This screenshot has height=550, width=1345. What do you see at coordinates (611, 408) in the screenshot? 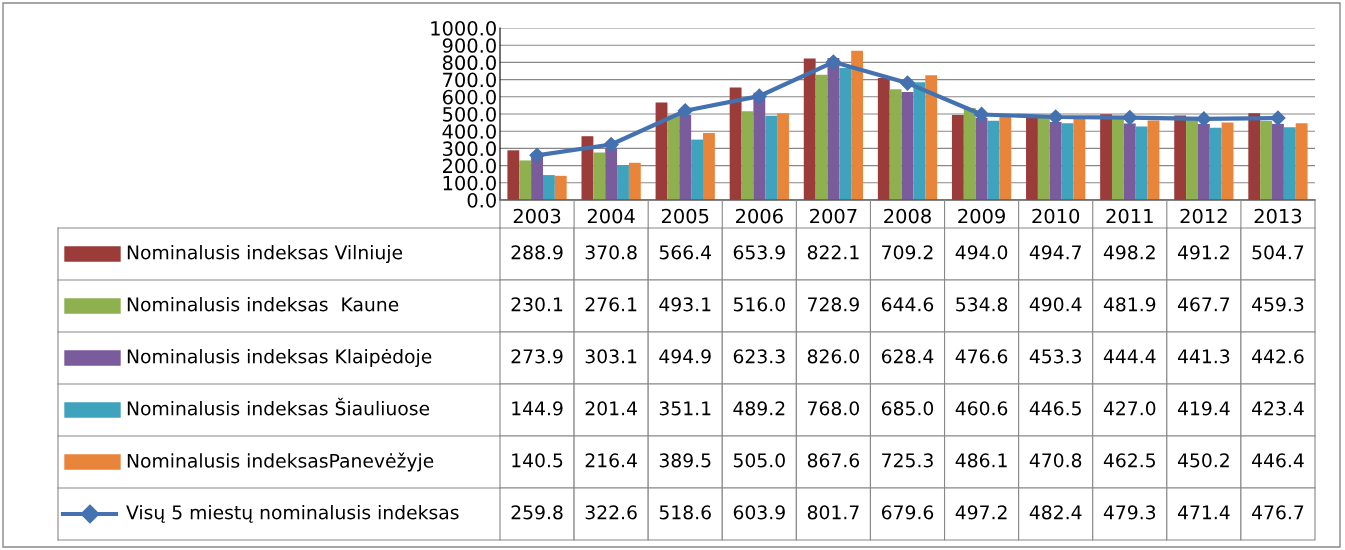
I see `data-label: 201.4` at bounding box center [611, 408].